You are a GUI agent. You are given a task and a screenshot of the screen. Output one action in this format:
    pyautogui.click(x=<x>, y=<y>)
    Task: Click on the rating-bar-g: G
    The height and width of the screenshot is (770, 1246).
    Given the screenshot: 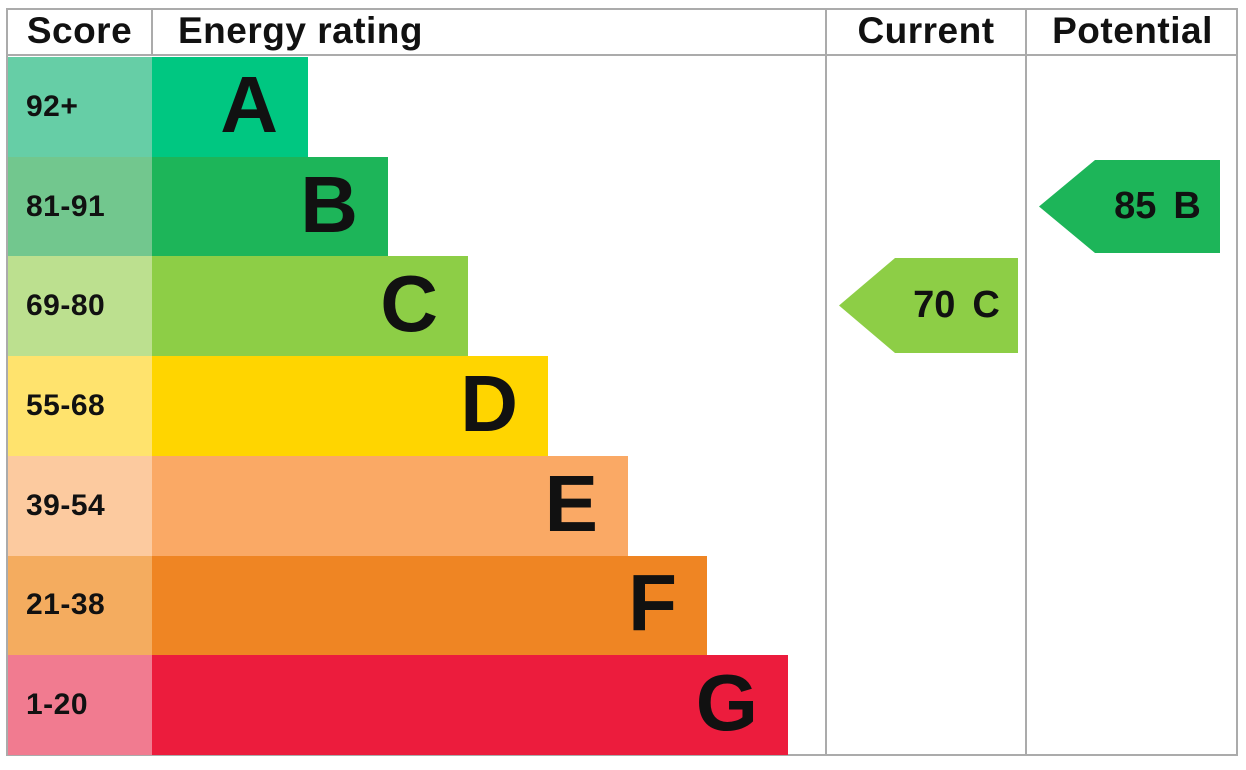 What is the action you would take?
    pyautogui.click(x=470, y=705)
    